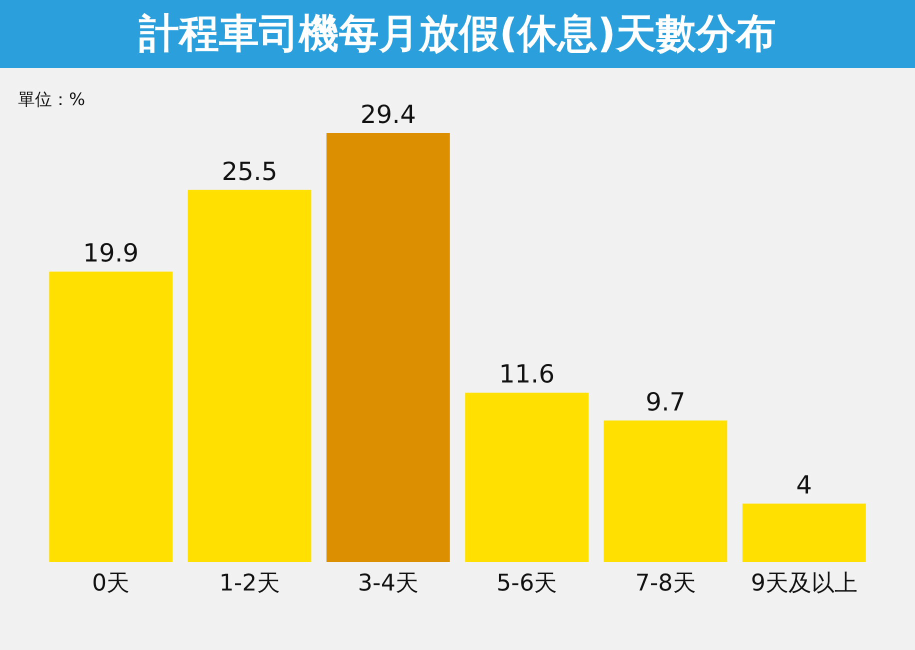 This screenshot has height=650, width=915. Describe the element at coordinates (111, 253) in the screenshot. I see `data-label: 19.9` at that location.